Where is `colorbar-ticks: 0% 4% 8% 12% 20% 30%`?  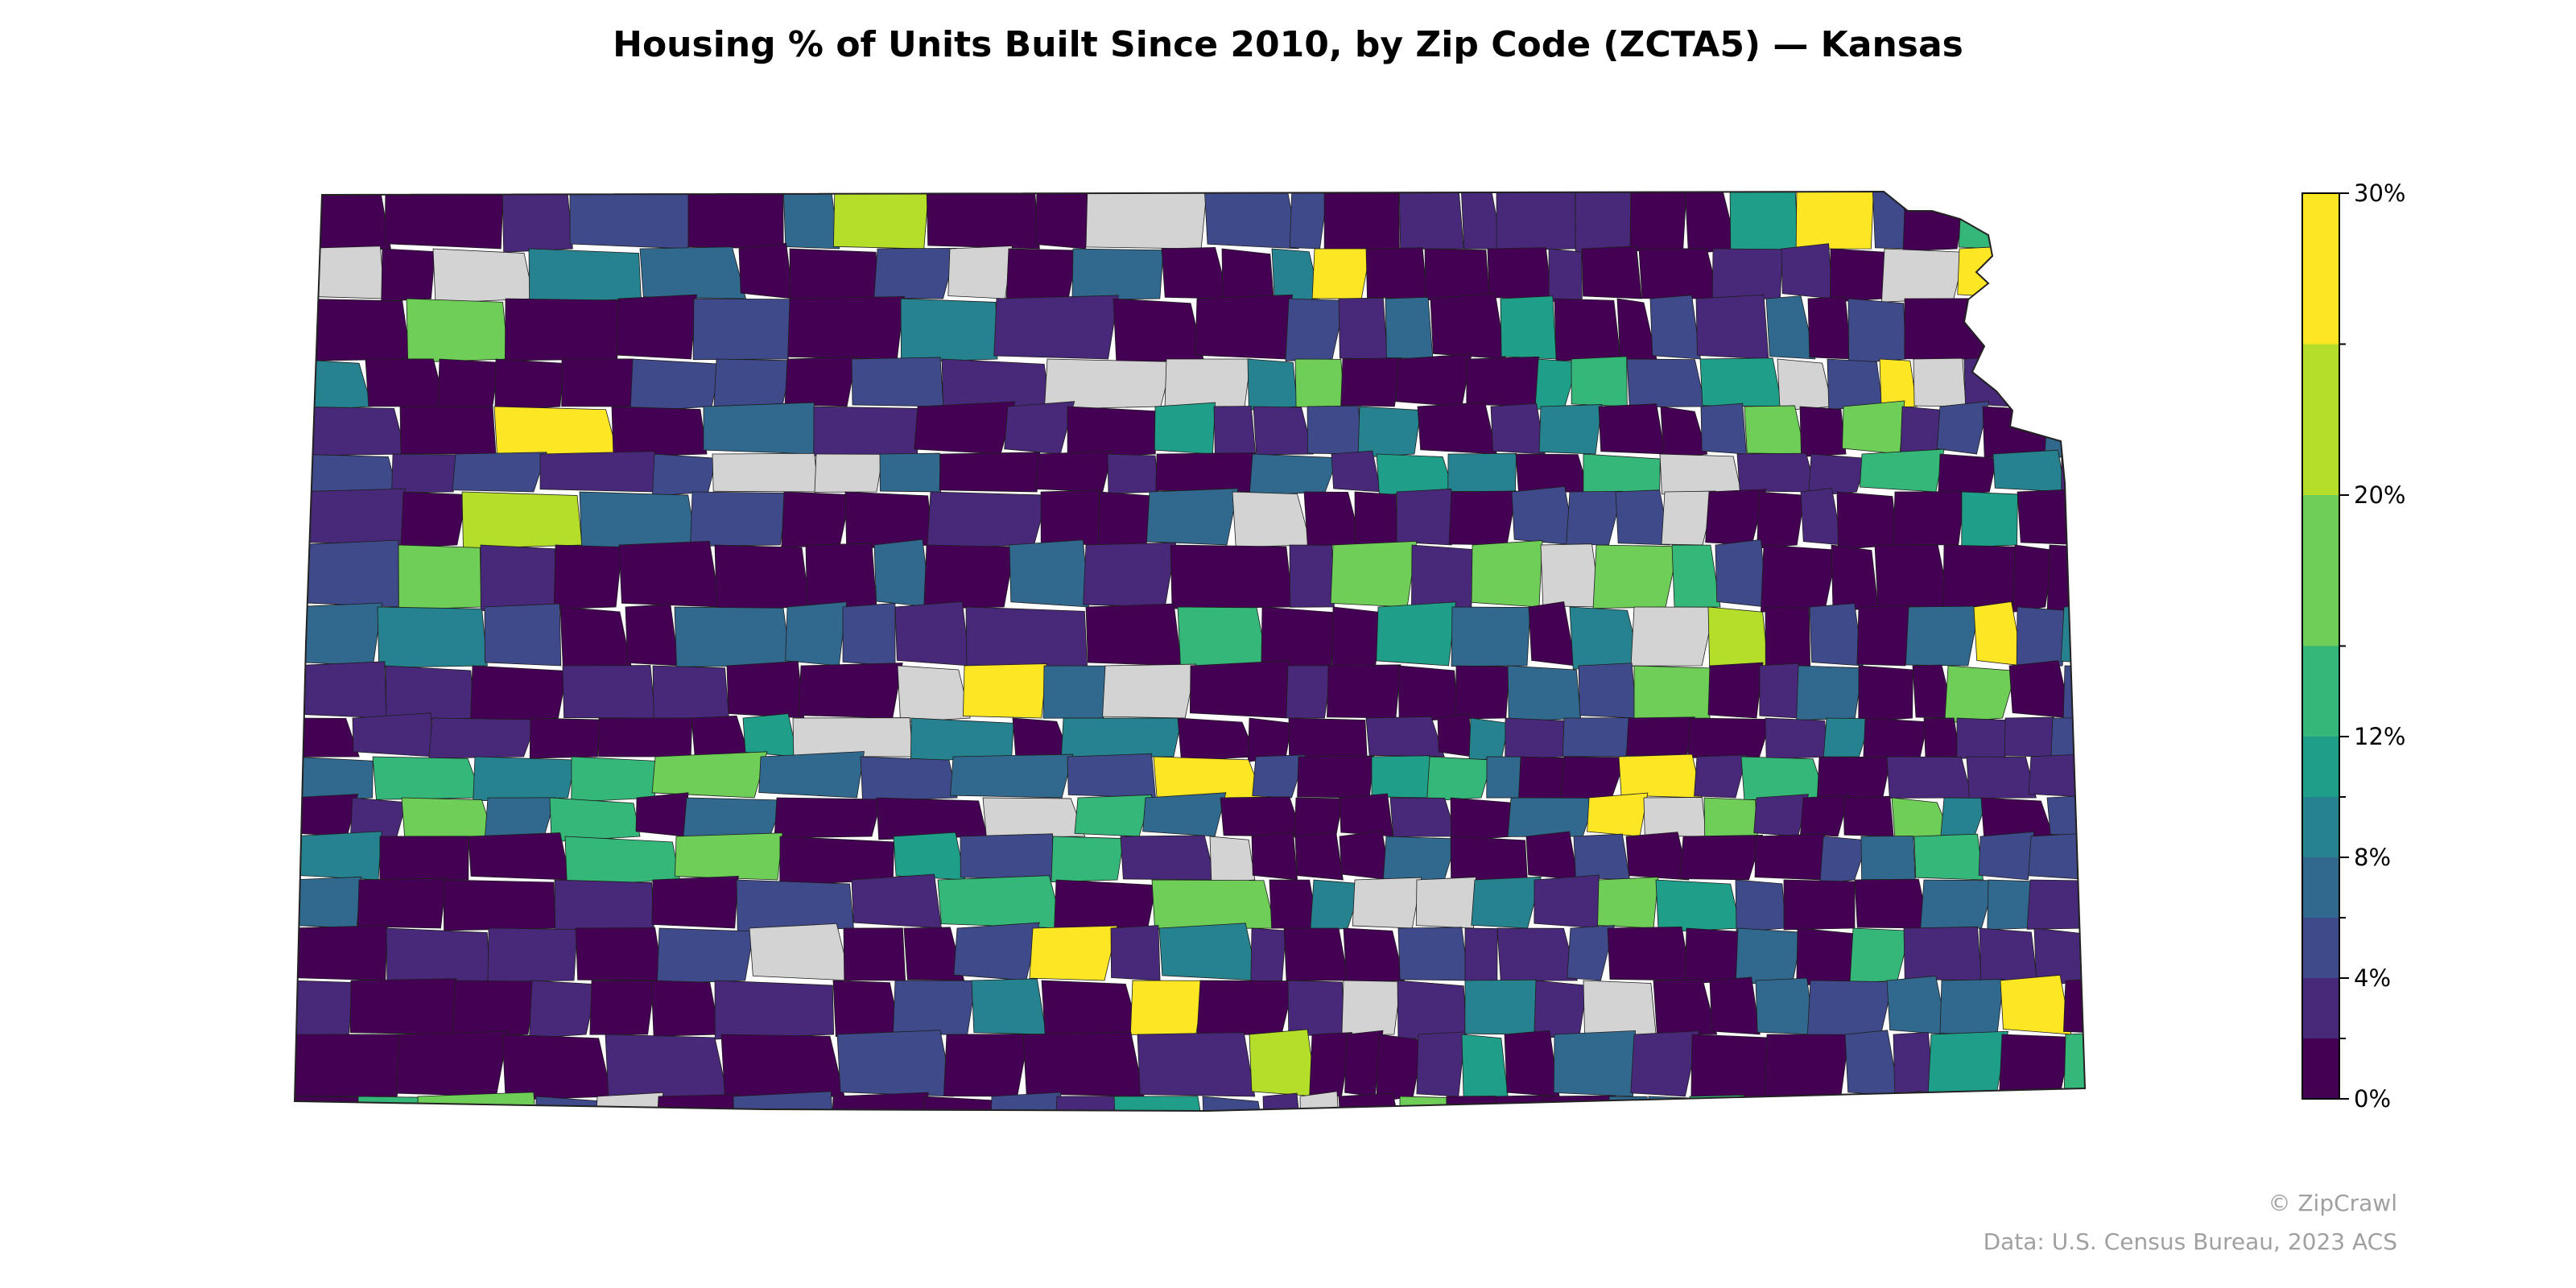 colorbar-ticks: 0% 4% 8% 12% 20% 30% is located at coordinates (2372, 646).